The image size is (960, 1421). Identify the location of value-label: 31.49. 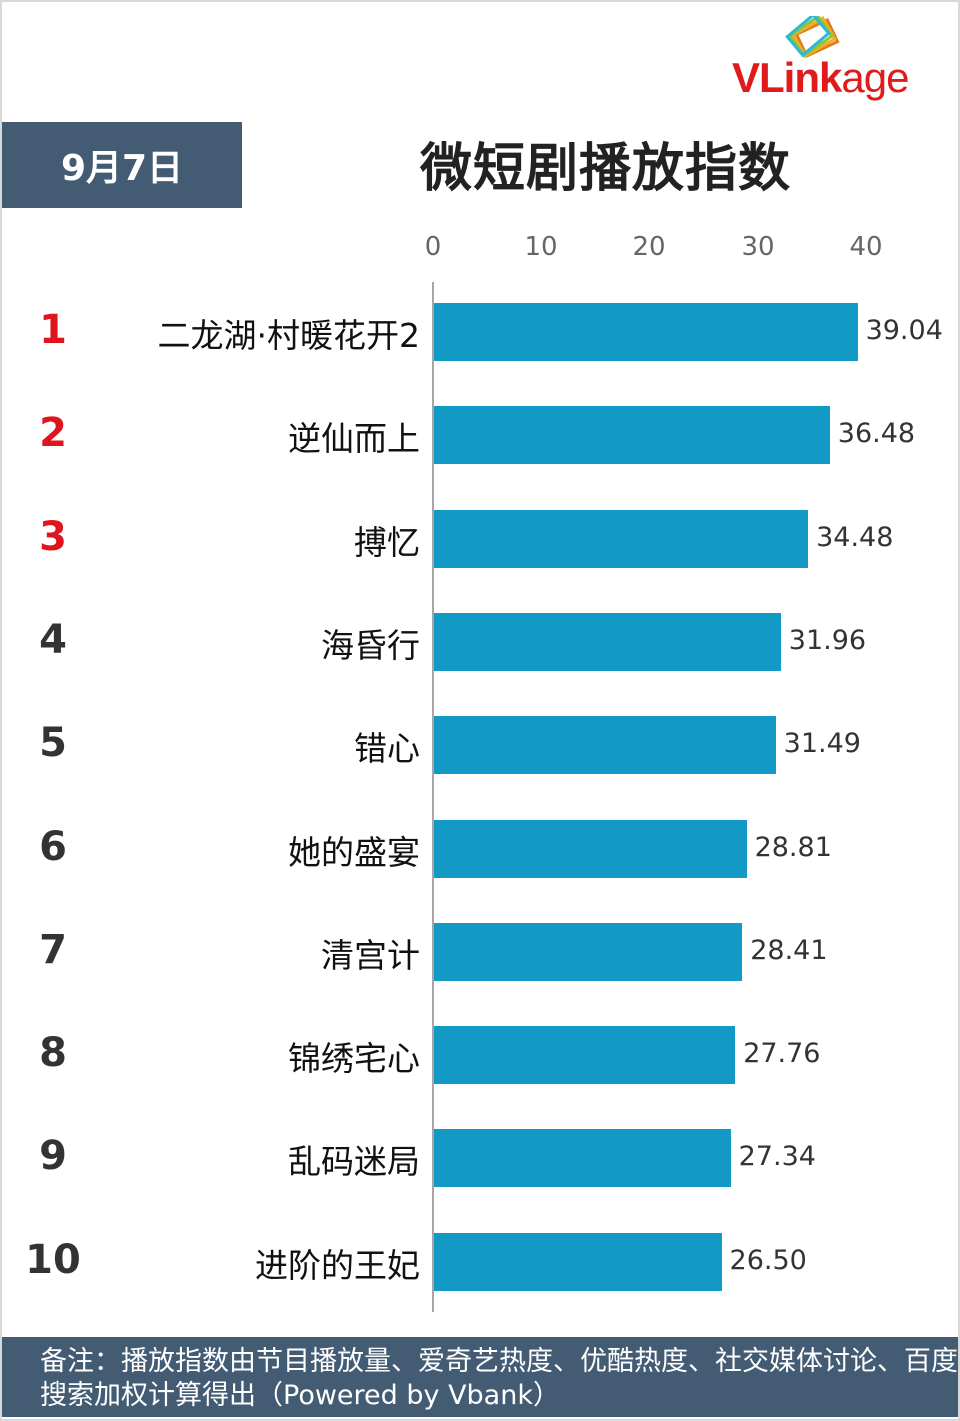
(822, 744).